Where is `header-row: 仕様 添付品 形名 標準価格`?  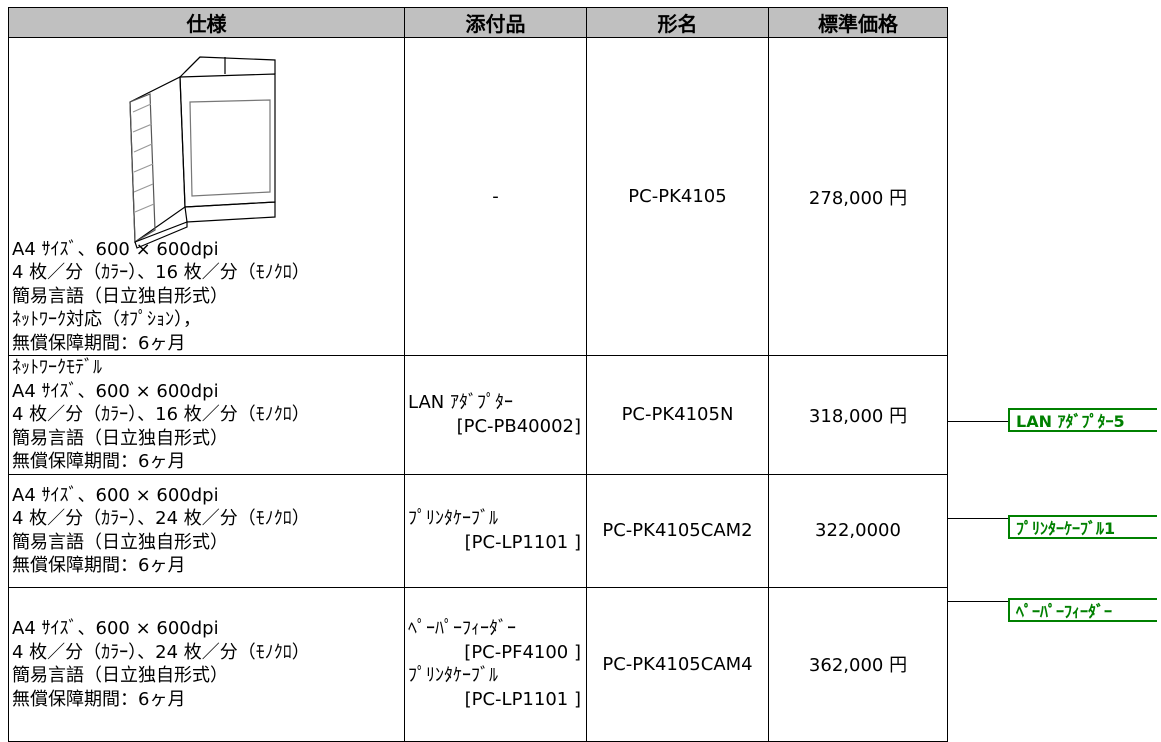
header-row: 仕様 添付品 形名 標準価格 is located at coordinates (478, 22).